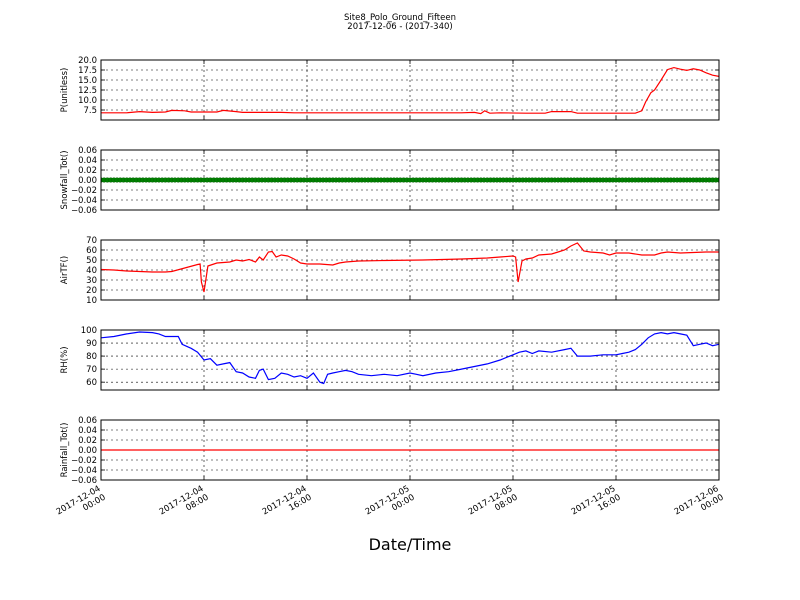 The width and height of the screenshot is (800, 600). I want to click on y-tick-label: 7.5, so click(90, 111).